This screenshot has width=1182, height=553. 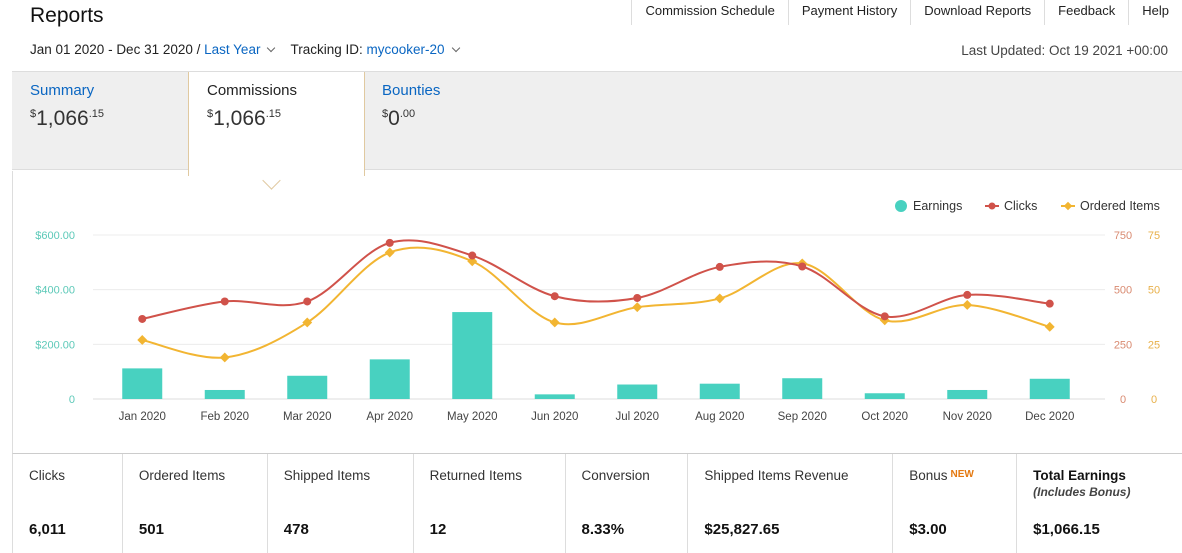 What do you see at coordinates (1120, 206) in the screenshot?
I see `legend-label: Ordered Items` at bounding box center [1120, 206].